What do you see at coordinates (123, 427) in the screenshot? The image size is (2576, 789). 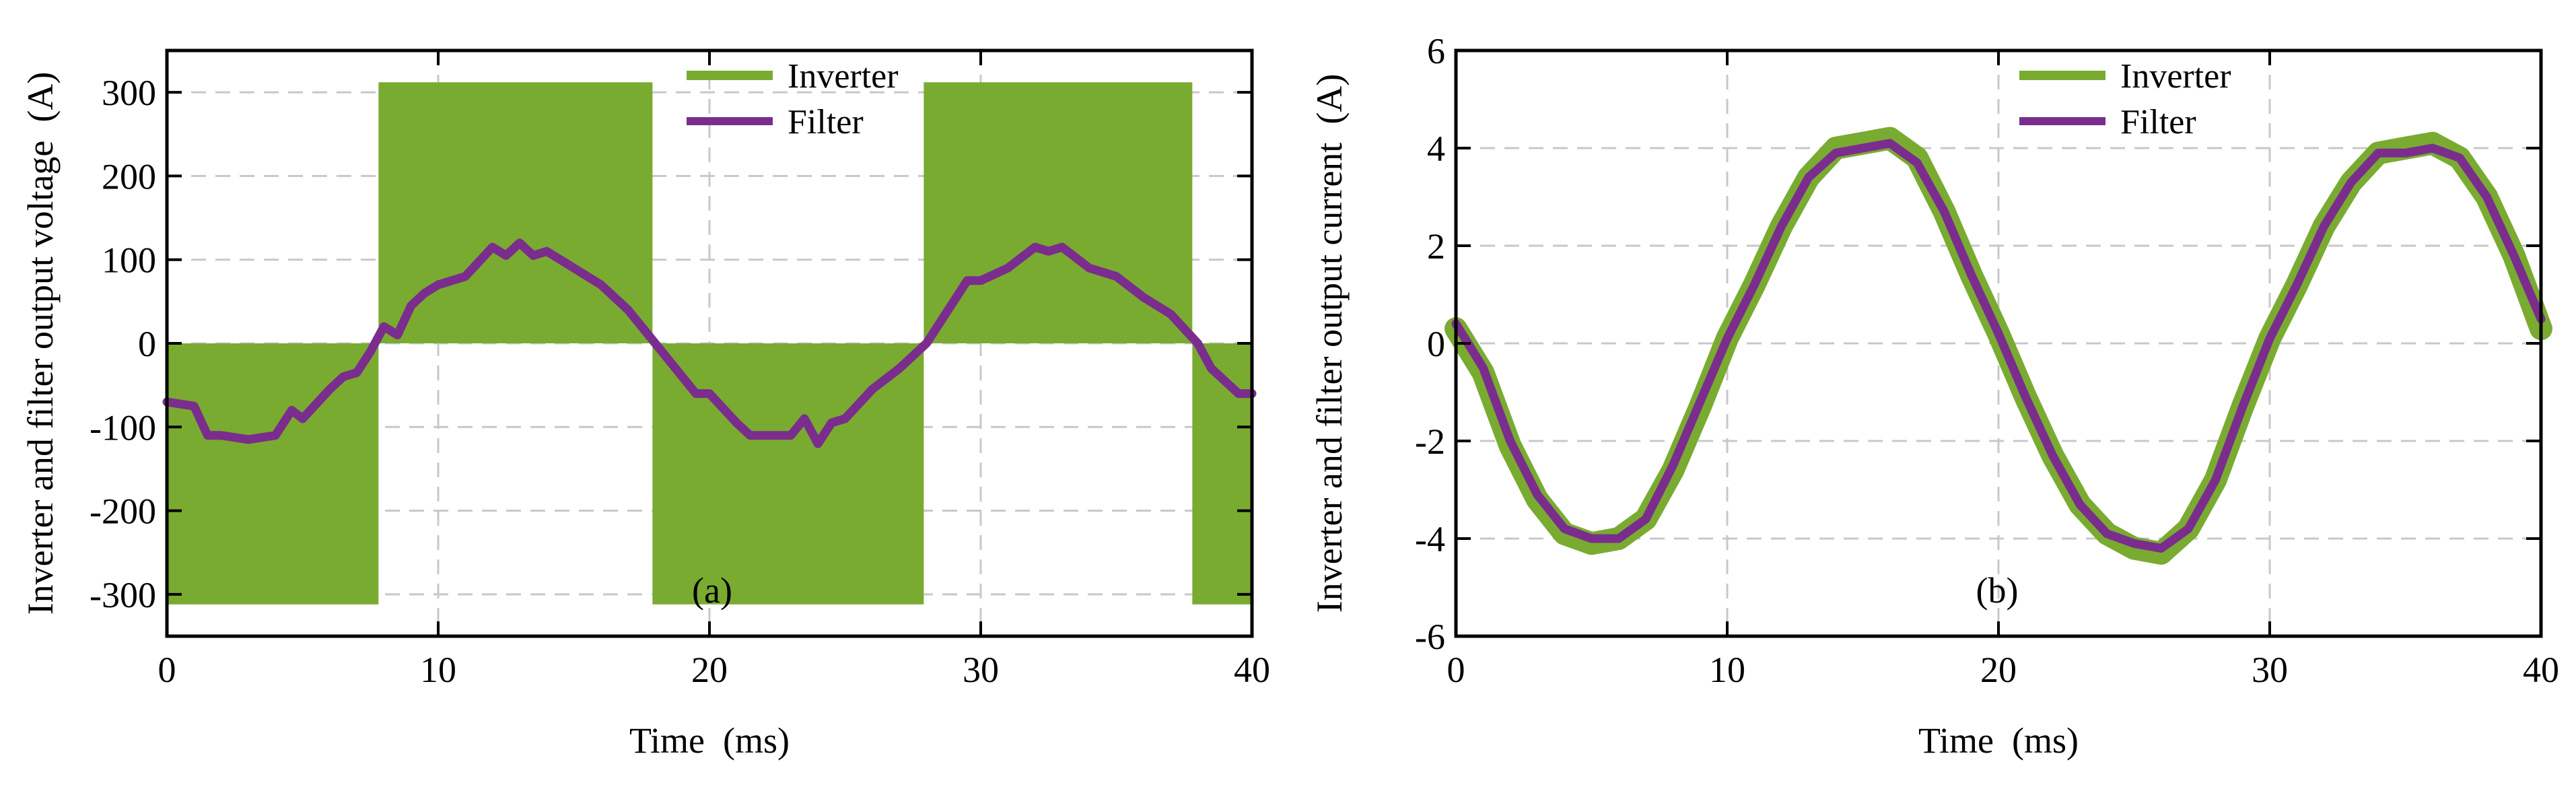 I see `voltage-y-tick-label: -100` at bounding box center [123, 427].